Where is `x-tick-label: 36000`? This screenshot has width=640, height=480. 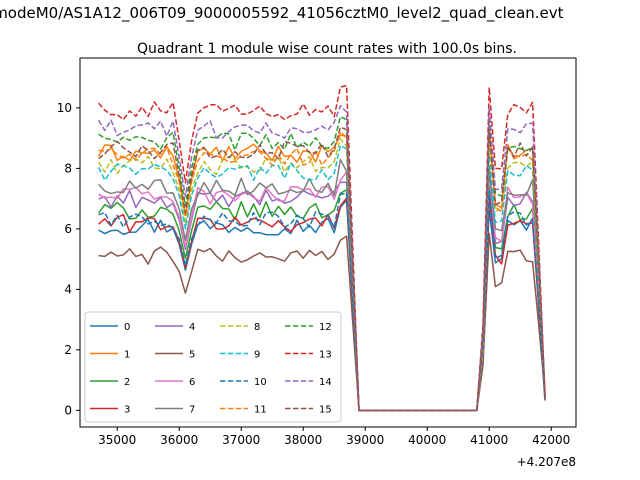 x-tick-label: 36000 is located at coordinates (179, 440).